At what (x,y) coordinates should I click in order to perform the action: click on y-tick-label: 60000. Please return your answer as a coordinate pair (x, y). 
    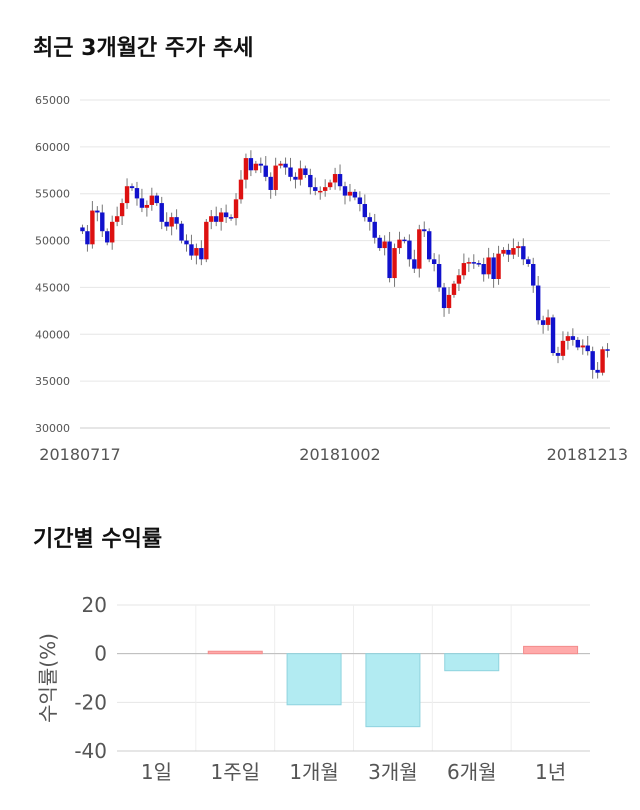
    Looking at the image, I should click on (52, 147).